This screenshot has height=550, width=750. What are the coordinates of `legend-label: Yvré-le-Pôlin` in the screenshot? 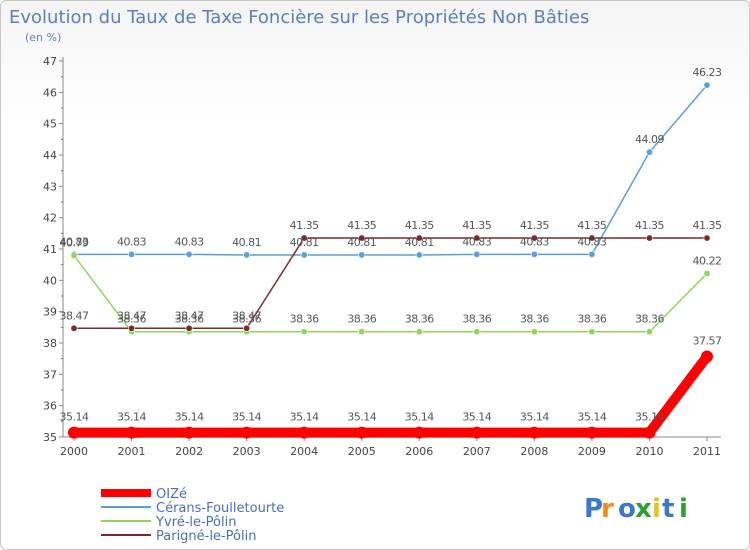 It's located at (195, 522).